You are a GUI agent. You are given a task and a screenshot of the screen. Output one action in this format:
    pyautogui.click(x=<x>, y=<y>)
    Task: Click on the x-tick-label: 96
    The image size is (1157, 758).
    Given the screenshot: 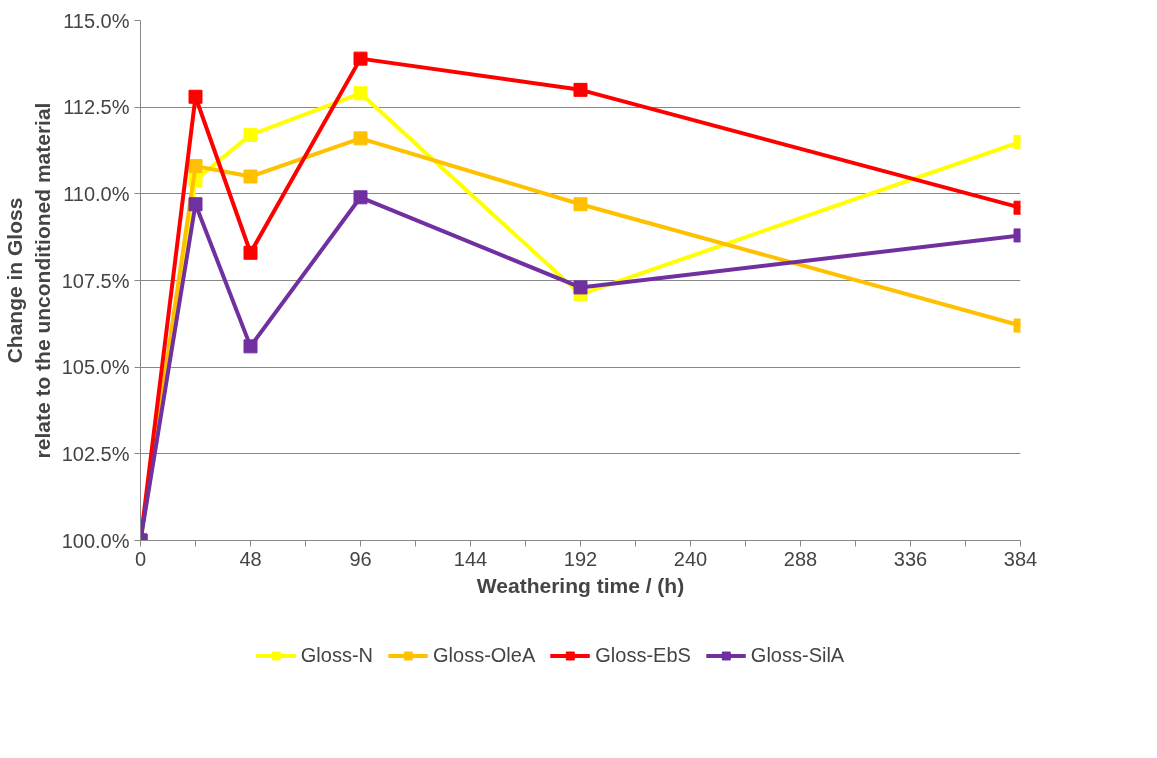 What is the action you would take?
    pyautogui.click(x=360, y=558)
    